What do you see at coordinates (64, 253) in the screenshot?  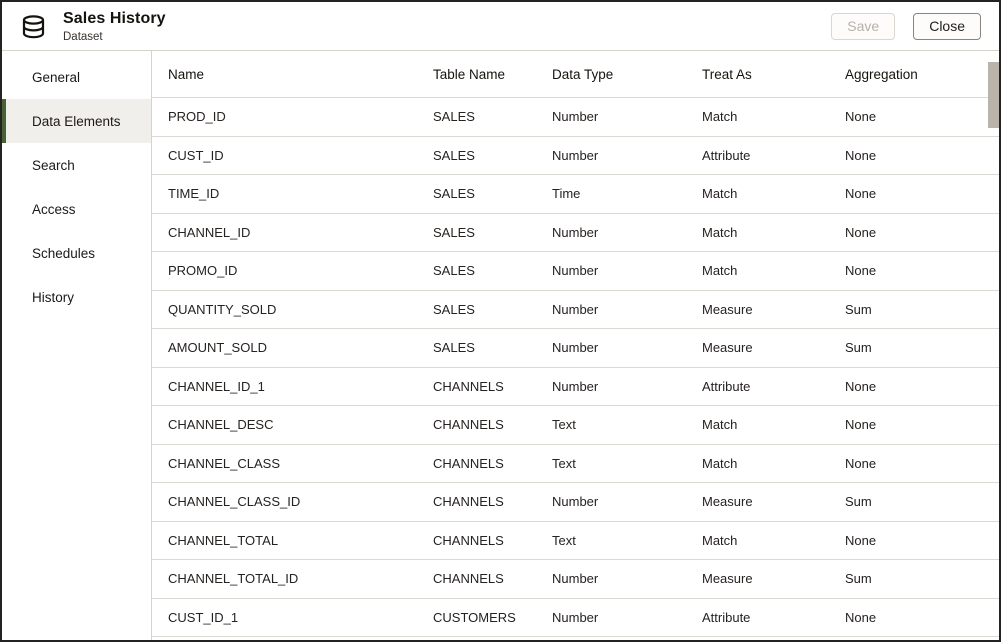 I see `sidebar-item-label: Schedules` at bounding box center [64, 253].